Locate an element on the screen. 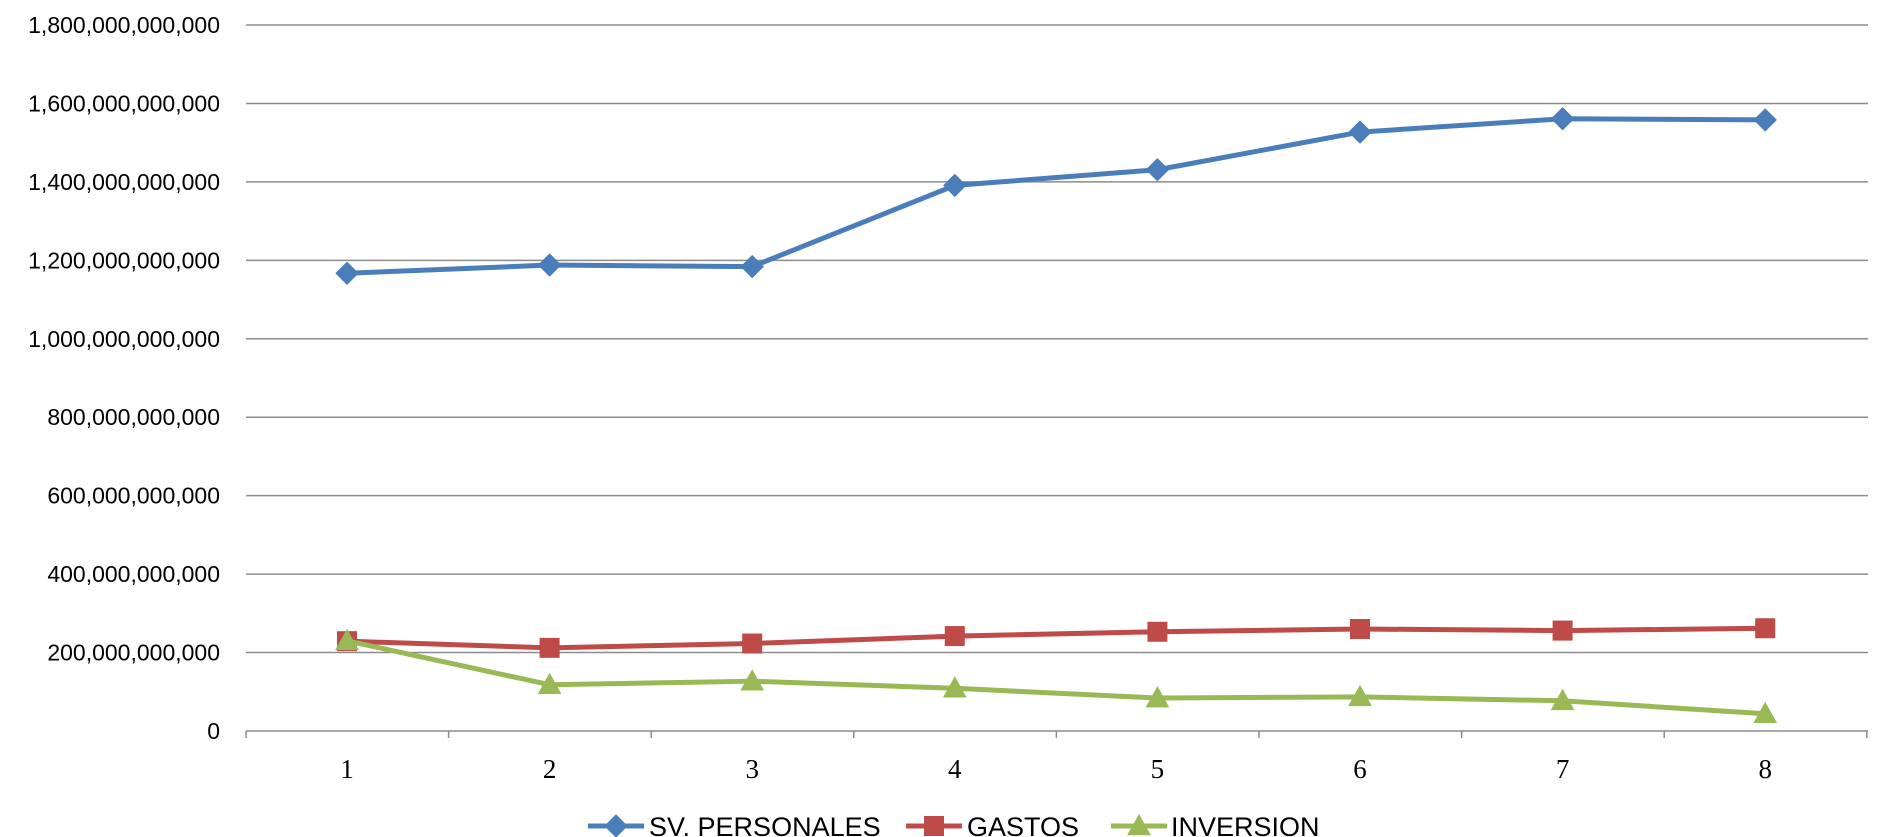 Image resolution: width=1883 pixels, height=837 pixels. legend-label: SV. PERSONALES is located at coordinates (765, 824).